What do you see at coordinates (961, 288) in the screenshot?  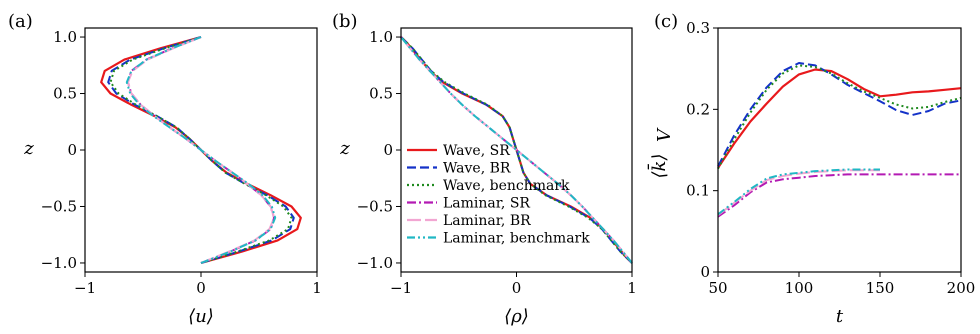 I see `x-tick-label: 200` at bounding box center [961, 288].